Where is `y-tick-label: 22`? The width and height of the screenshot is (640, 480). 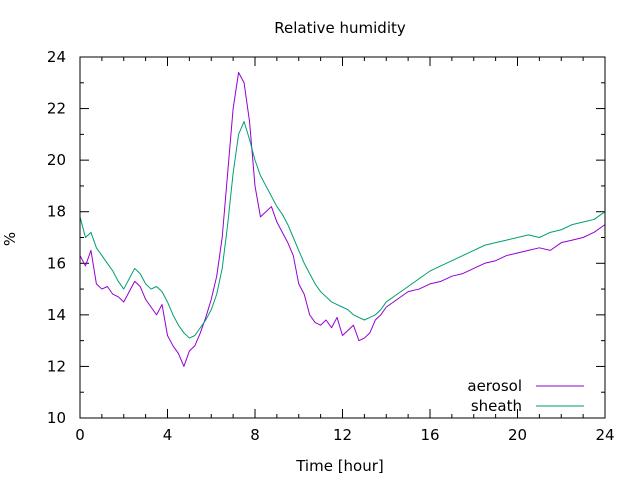
y-tick-label: 22 is located at coordinates (56, 109).